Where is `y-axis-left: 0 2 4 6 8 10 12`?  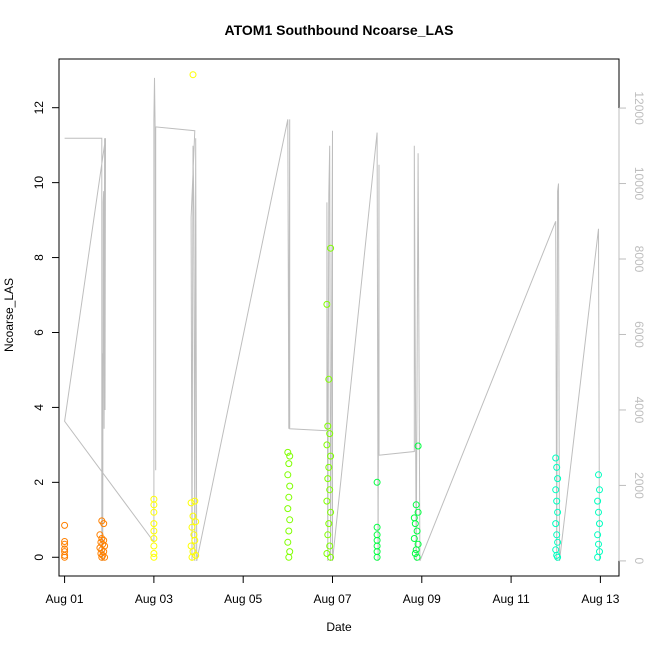 y-axis-left: 0 2 4 6 8 10 12 is located at coordinates (46, 331).